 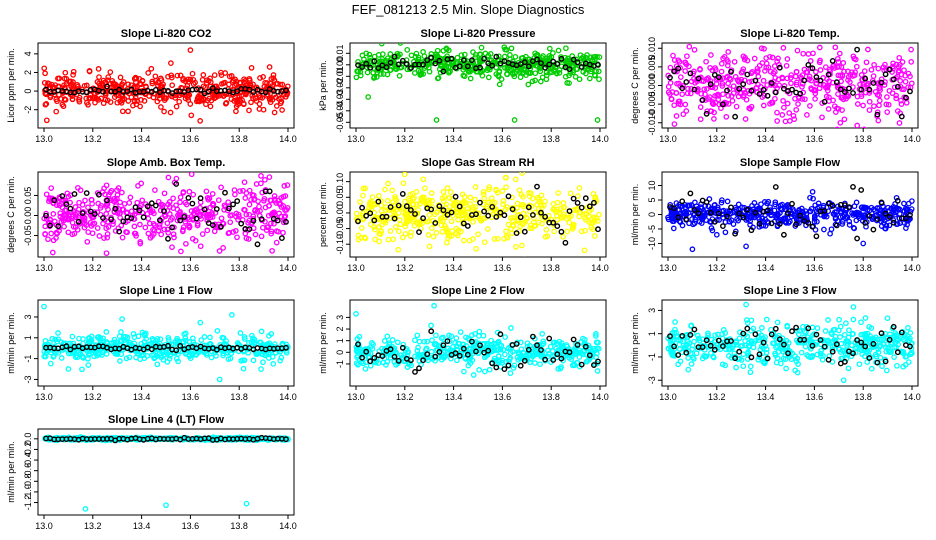 I want to click on y-tick-label: 5, so click(x=652, y=200).